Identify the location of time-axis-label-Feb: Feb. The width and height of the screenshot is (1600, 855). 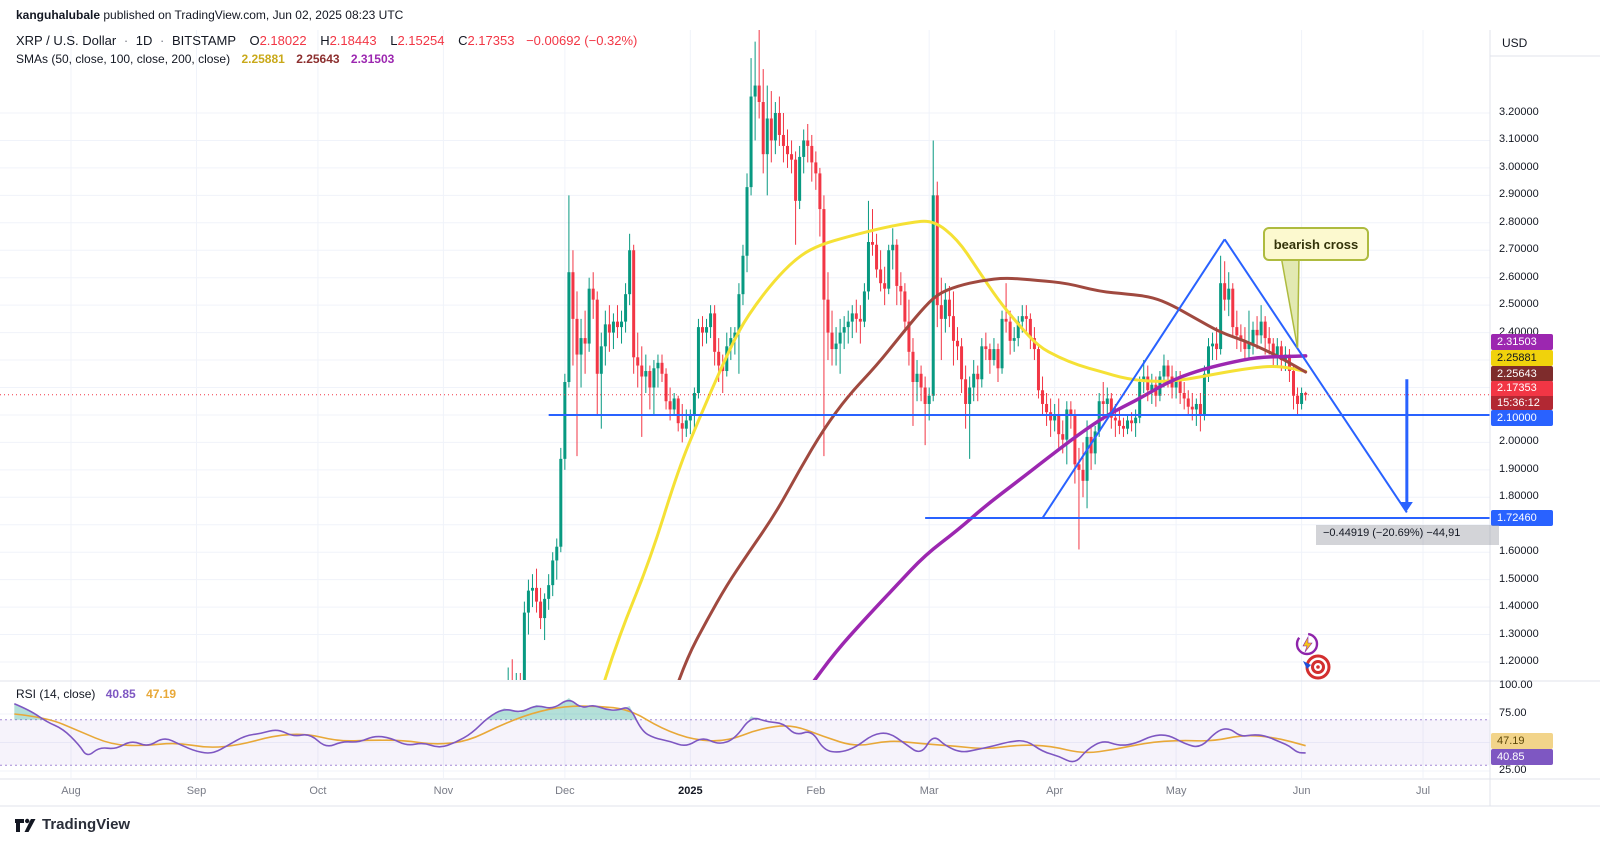
(816, 791).